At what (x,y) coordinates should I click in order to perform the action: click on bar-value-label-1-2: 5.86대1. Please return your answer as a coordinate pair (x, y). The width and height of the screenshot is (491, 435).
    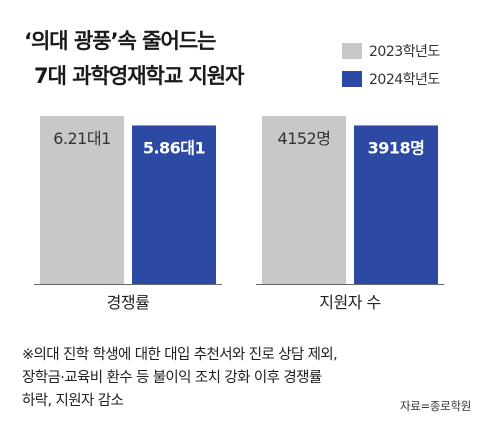
    Looking at the image, I should click on (174, 147).